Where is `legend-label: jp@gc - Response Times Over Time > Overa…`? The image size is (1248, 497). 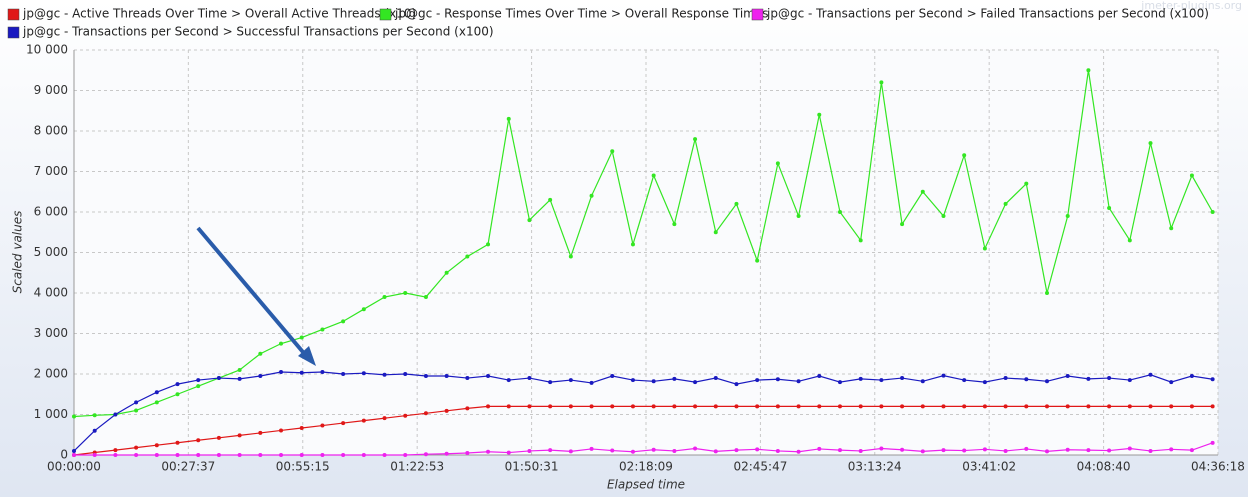 legend-label: jp@gc - Response Times Over Time > Overa… is located at coordinates (581, 14).